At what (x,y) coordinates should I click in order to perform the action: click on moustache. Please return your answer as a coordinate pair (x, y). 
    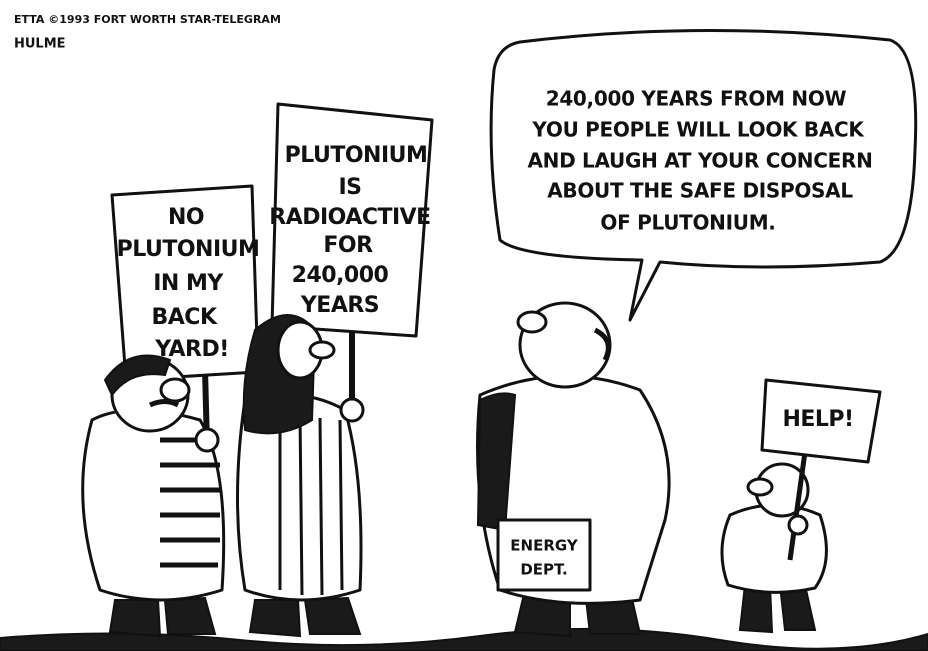
    Looking at the image, I should click on (164, 403).